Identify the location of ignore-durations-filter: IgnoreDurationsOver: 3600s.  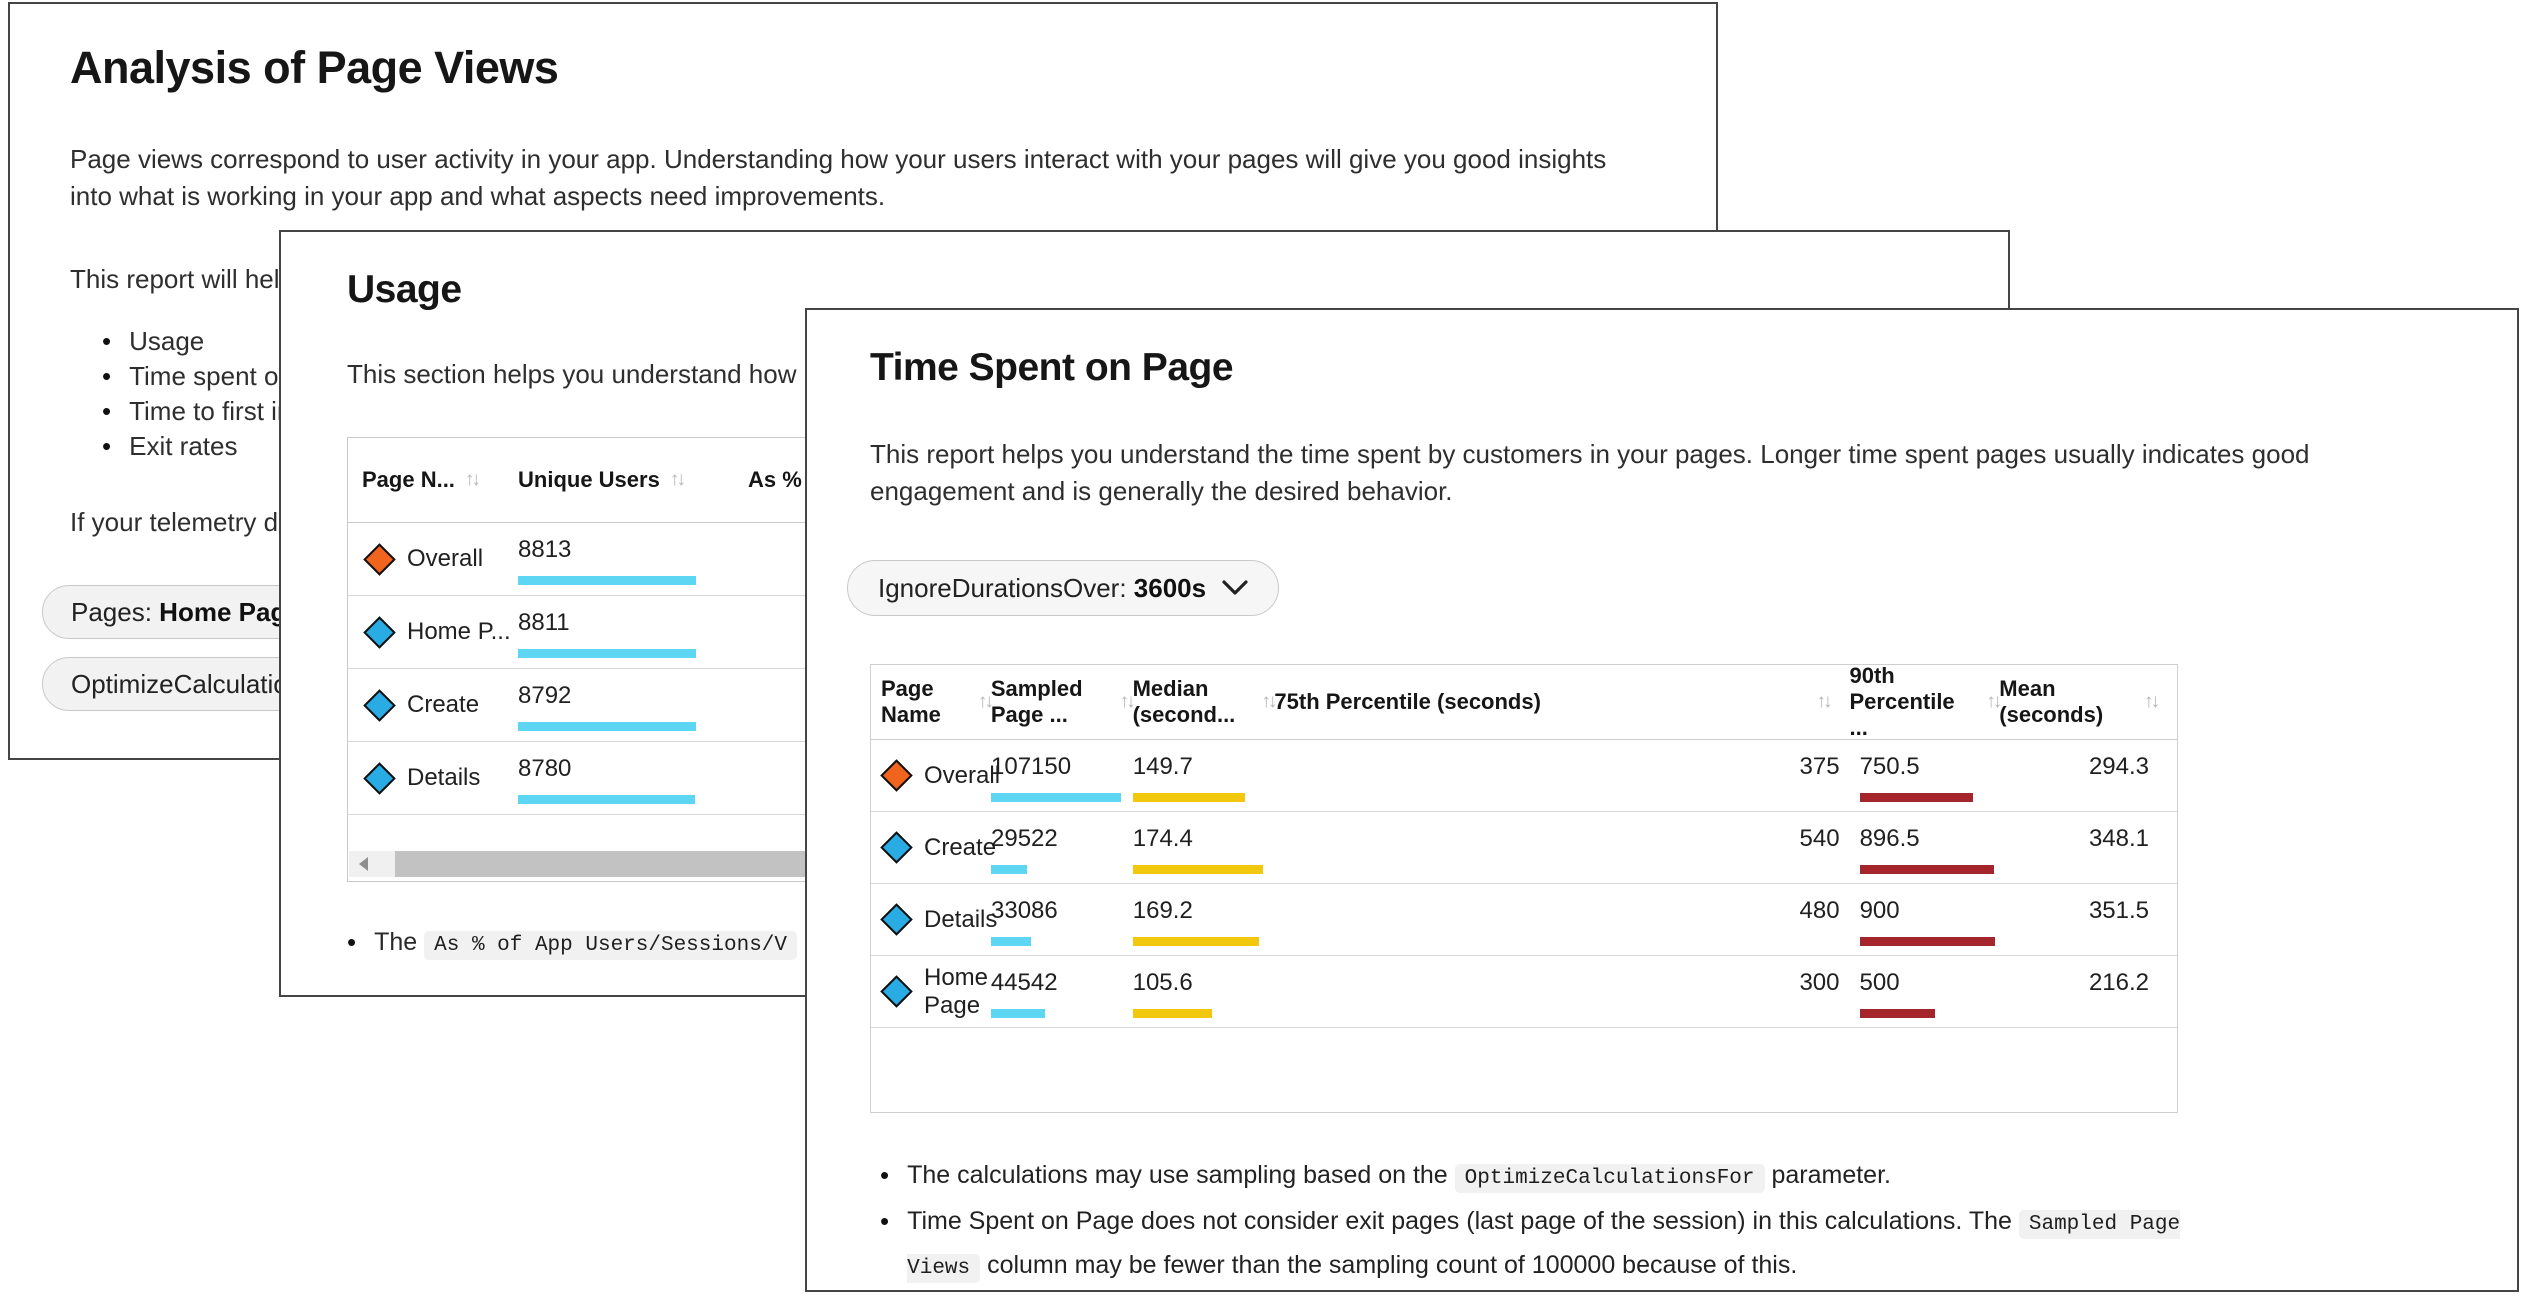
(1063, 588).